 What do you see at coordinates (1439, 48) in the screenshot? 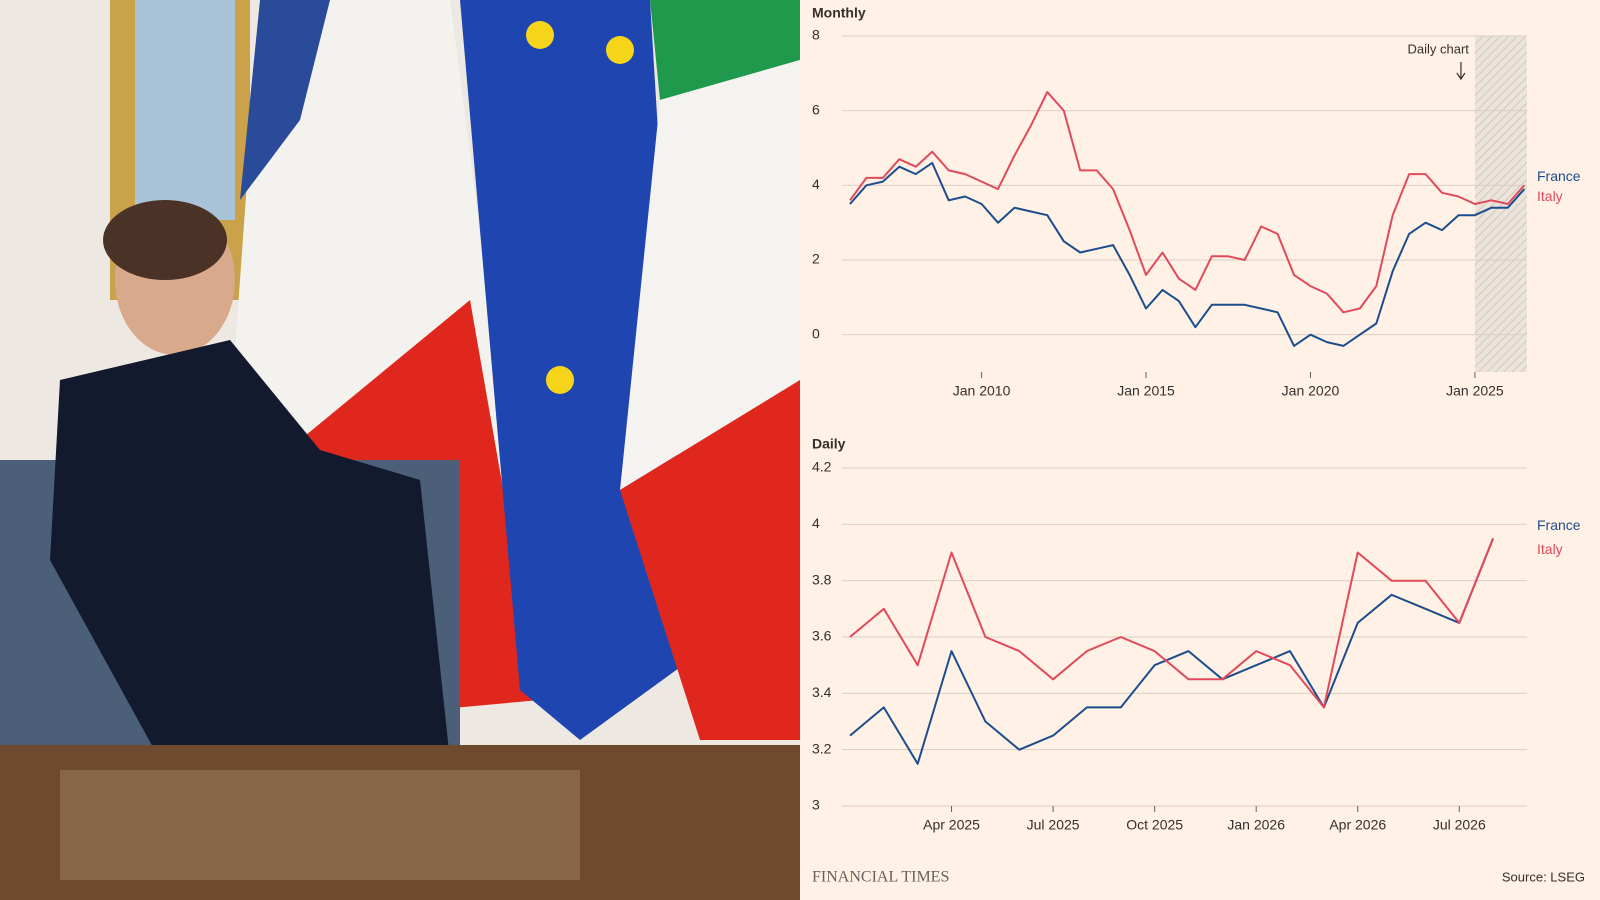
I see `annotation: Daily chart` at bounding box center [1439, 48].